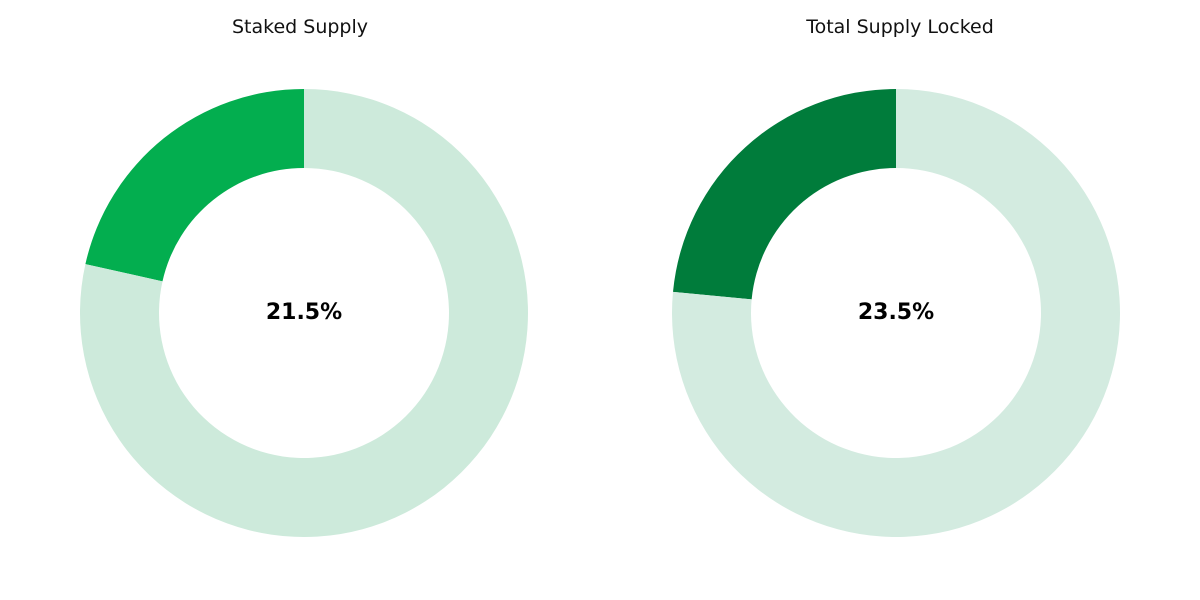 This screenshot has height=600, width=1200. What do you see at coordinates (900, 27) in the screenshot?
I see `chart-title: Total Supply Locked` at bounding box center [900, 27].